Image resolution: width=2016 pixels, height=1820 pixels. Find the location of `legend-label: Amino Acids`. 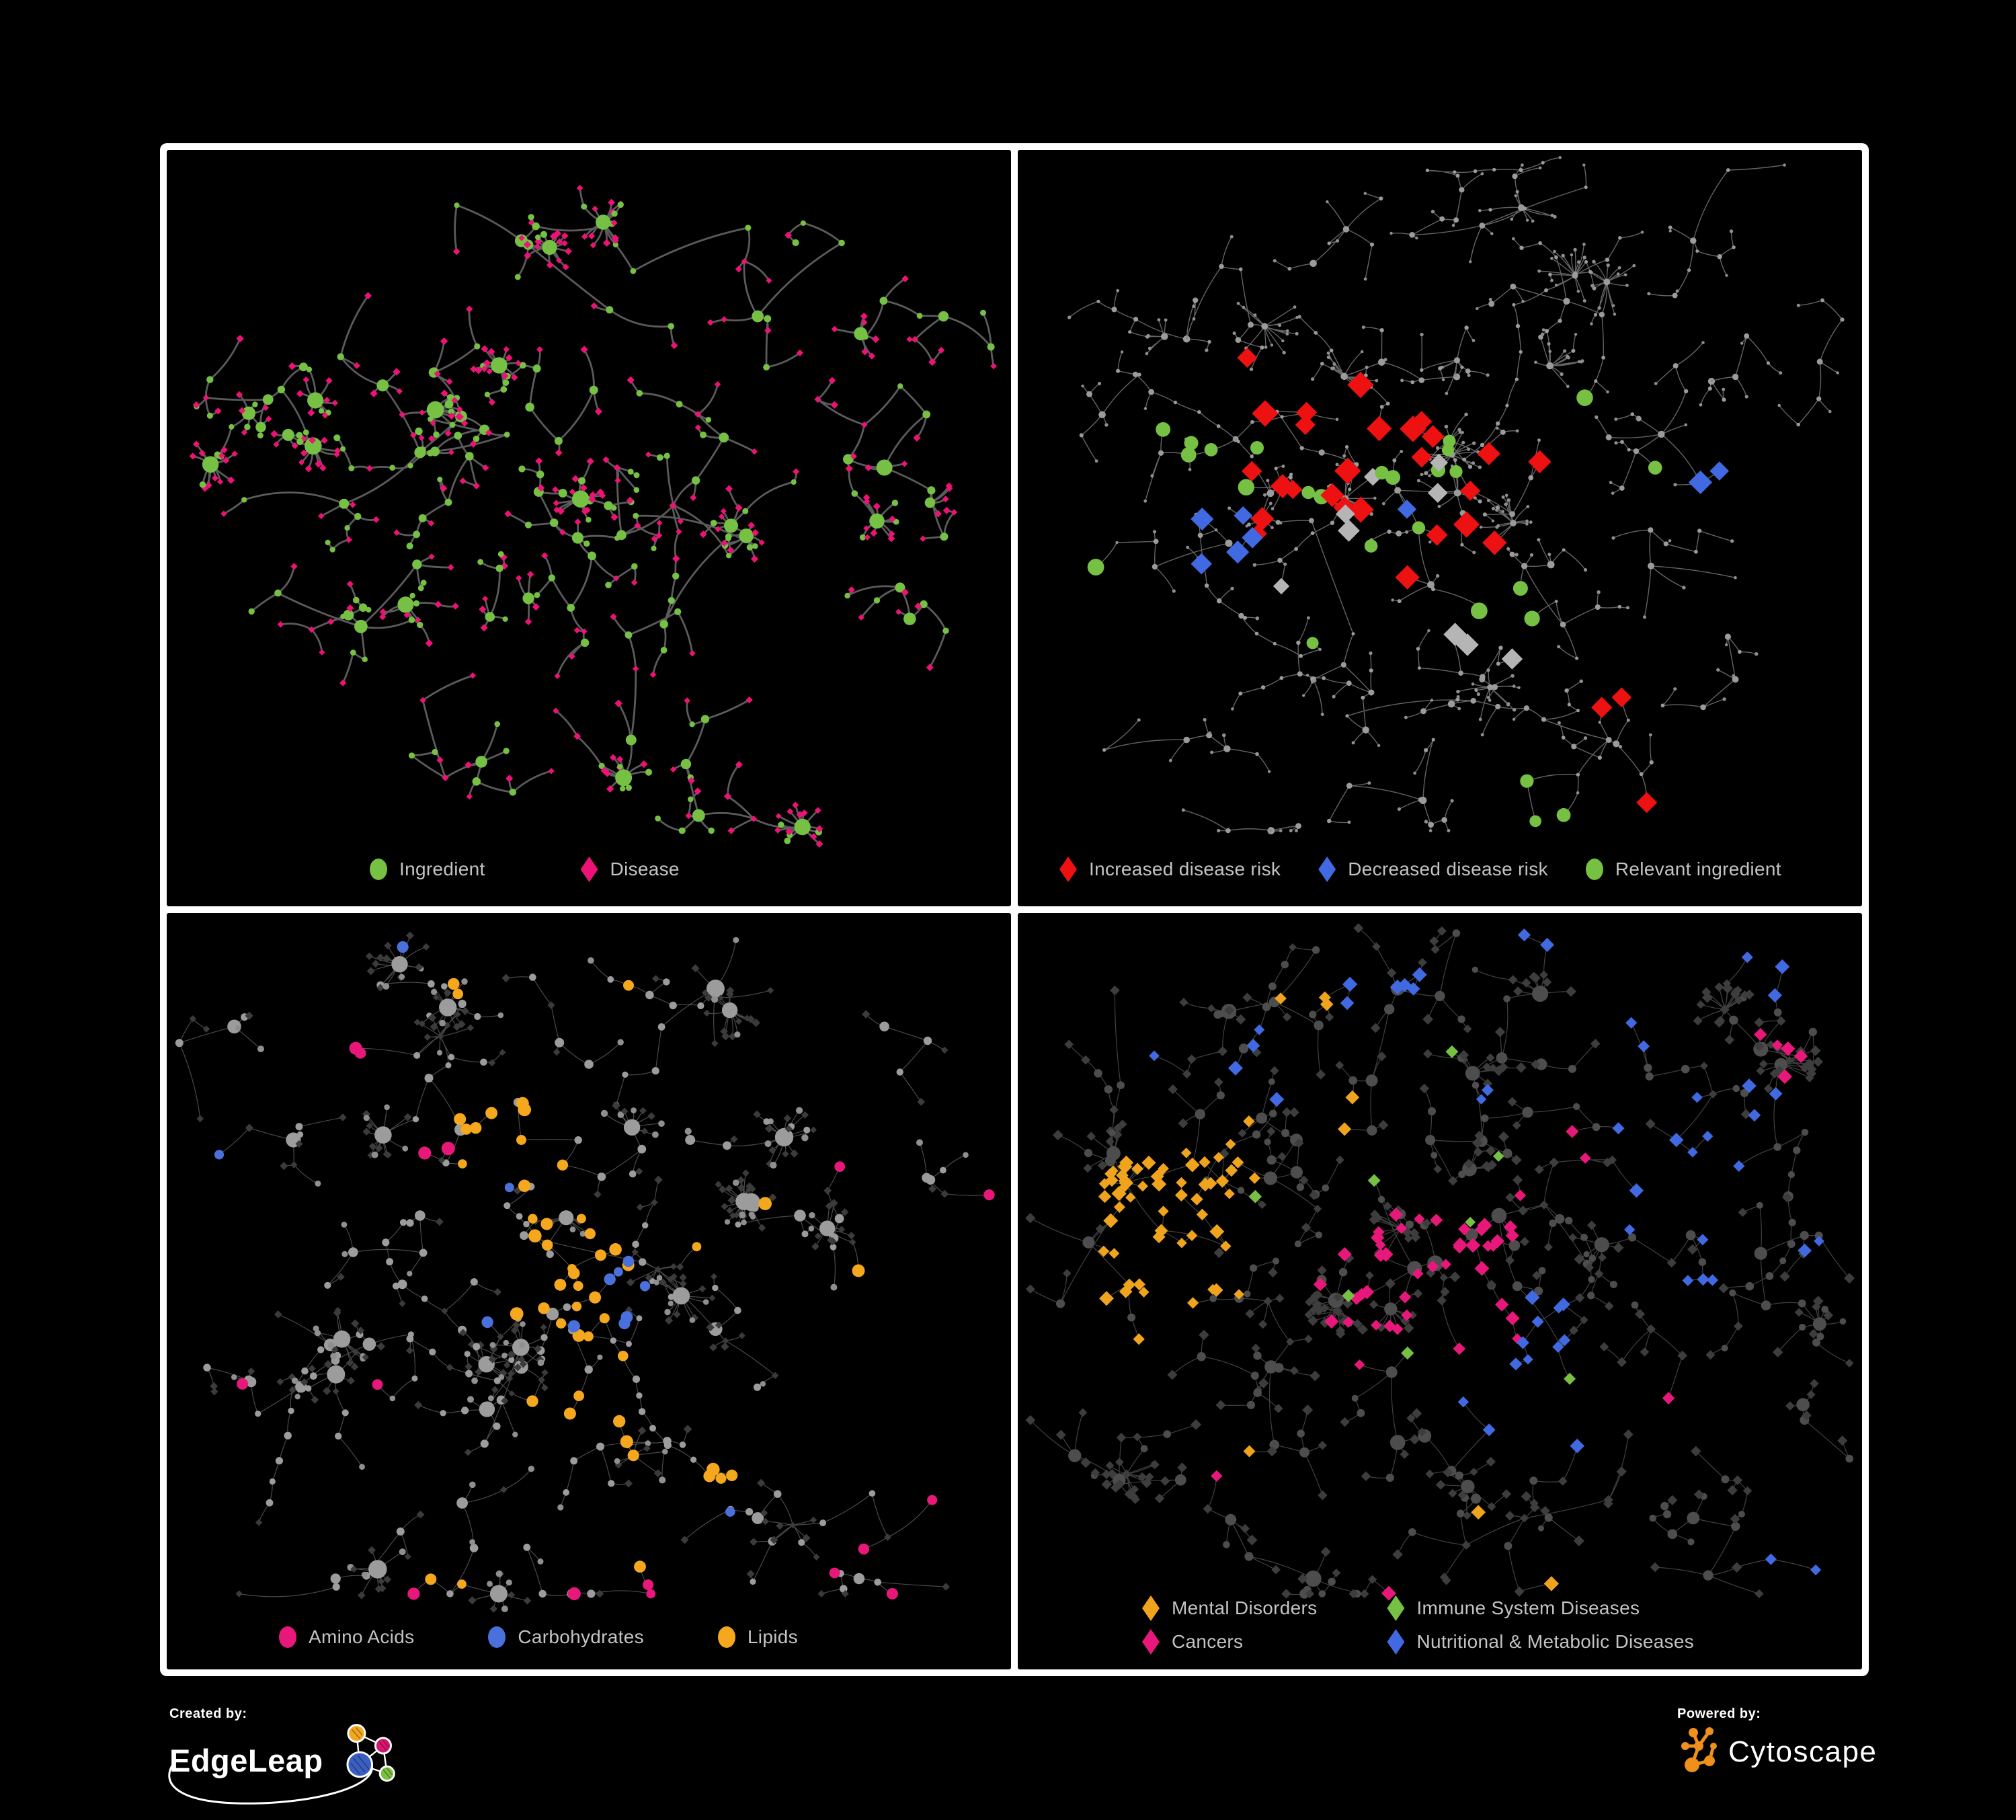

legend-label: Amino Acids is located at coordinates (362, 1636).